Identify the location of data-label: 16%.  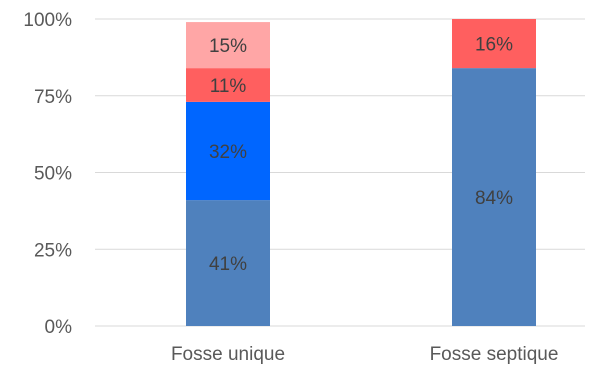
(494, 45).